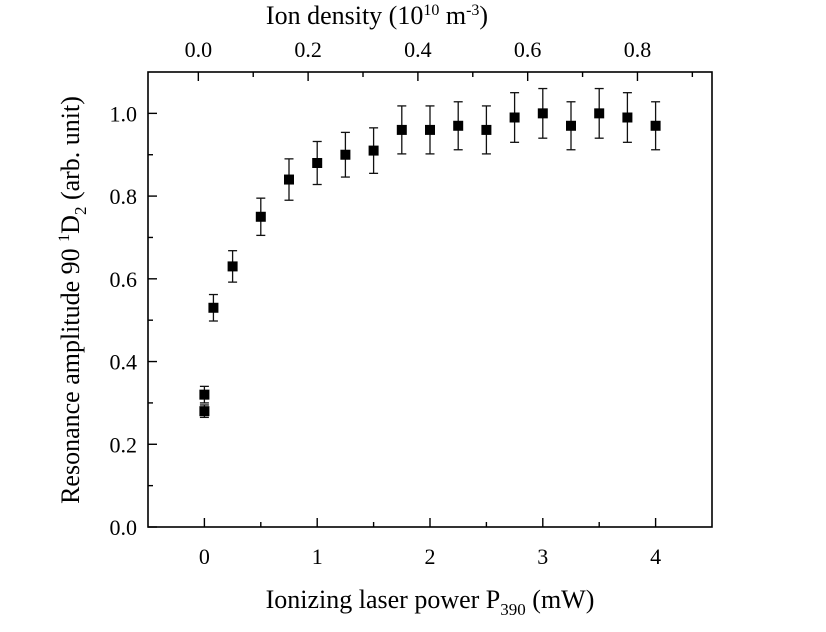 Image resolution: width=826 pixels, height=632 pixels. I want to click on y-tick-label: 0.4, so click(124, 362).